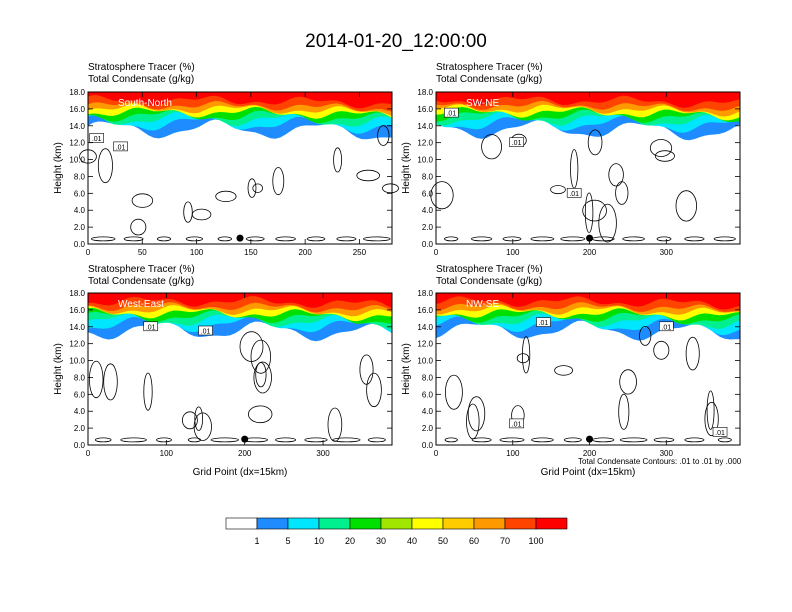 Image resolution: width=792 pixels, height=612 pixels. I want to click on x-tick-label: 50, so click(142, 252).